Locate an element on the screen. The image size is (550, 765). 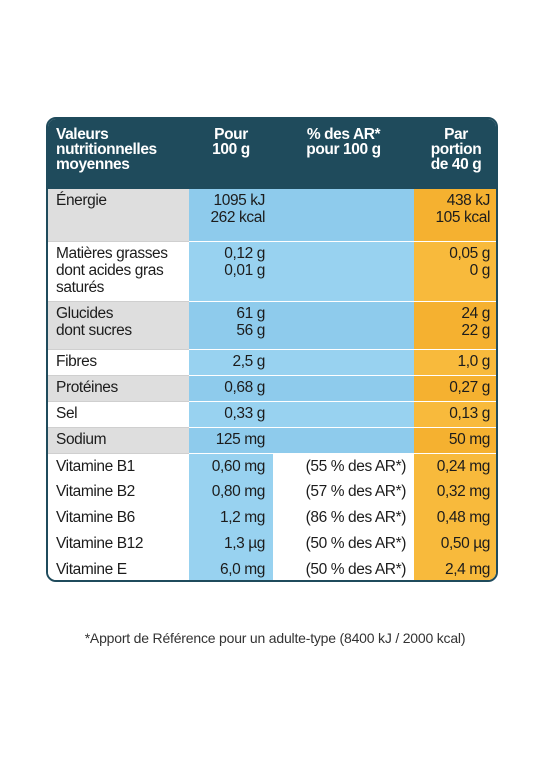
cell-line: 2,4 mg is located at coordinates (467, 569).